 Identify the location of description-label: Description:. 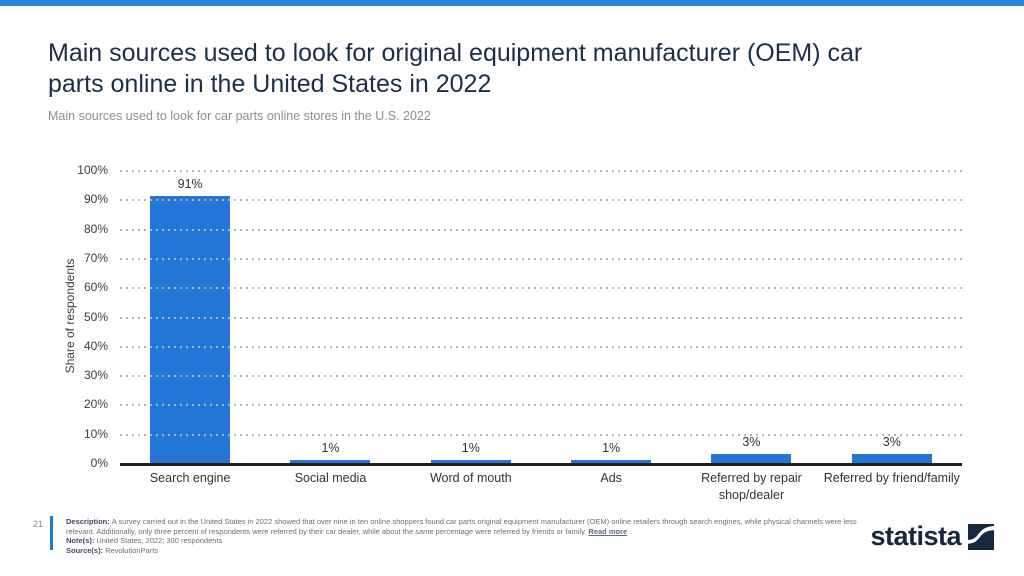
(88, 521).